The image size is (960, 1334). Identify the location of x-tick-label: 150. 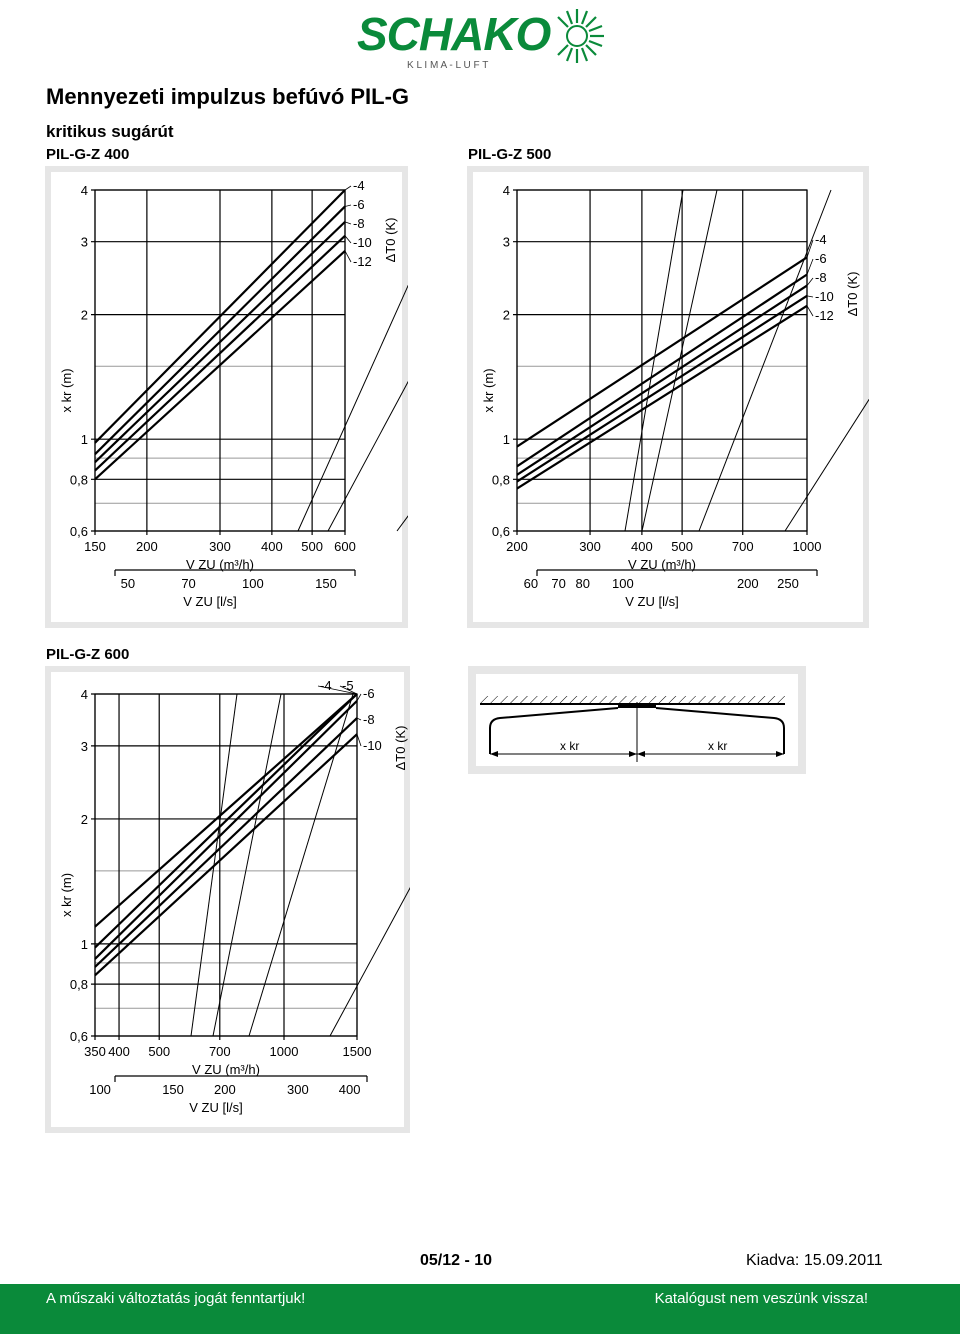
(95, 546).